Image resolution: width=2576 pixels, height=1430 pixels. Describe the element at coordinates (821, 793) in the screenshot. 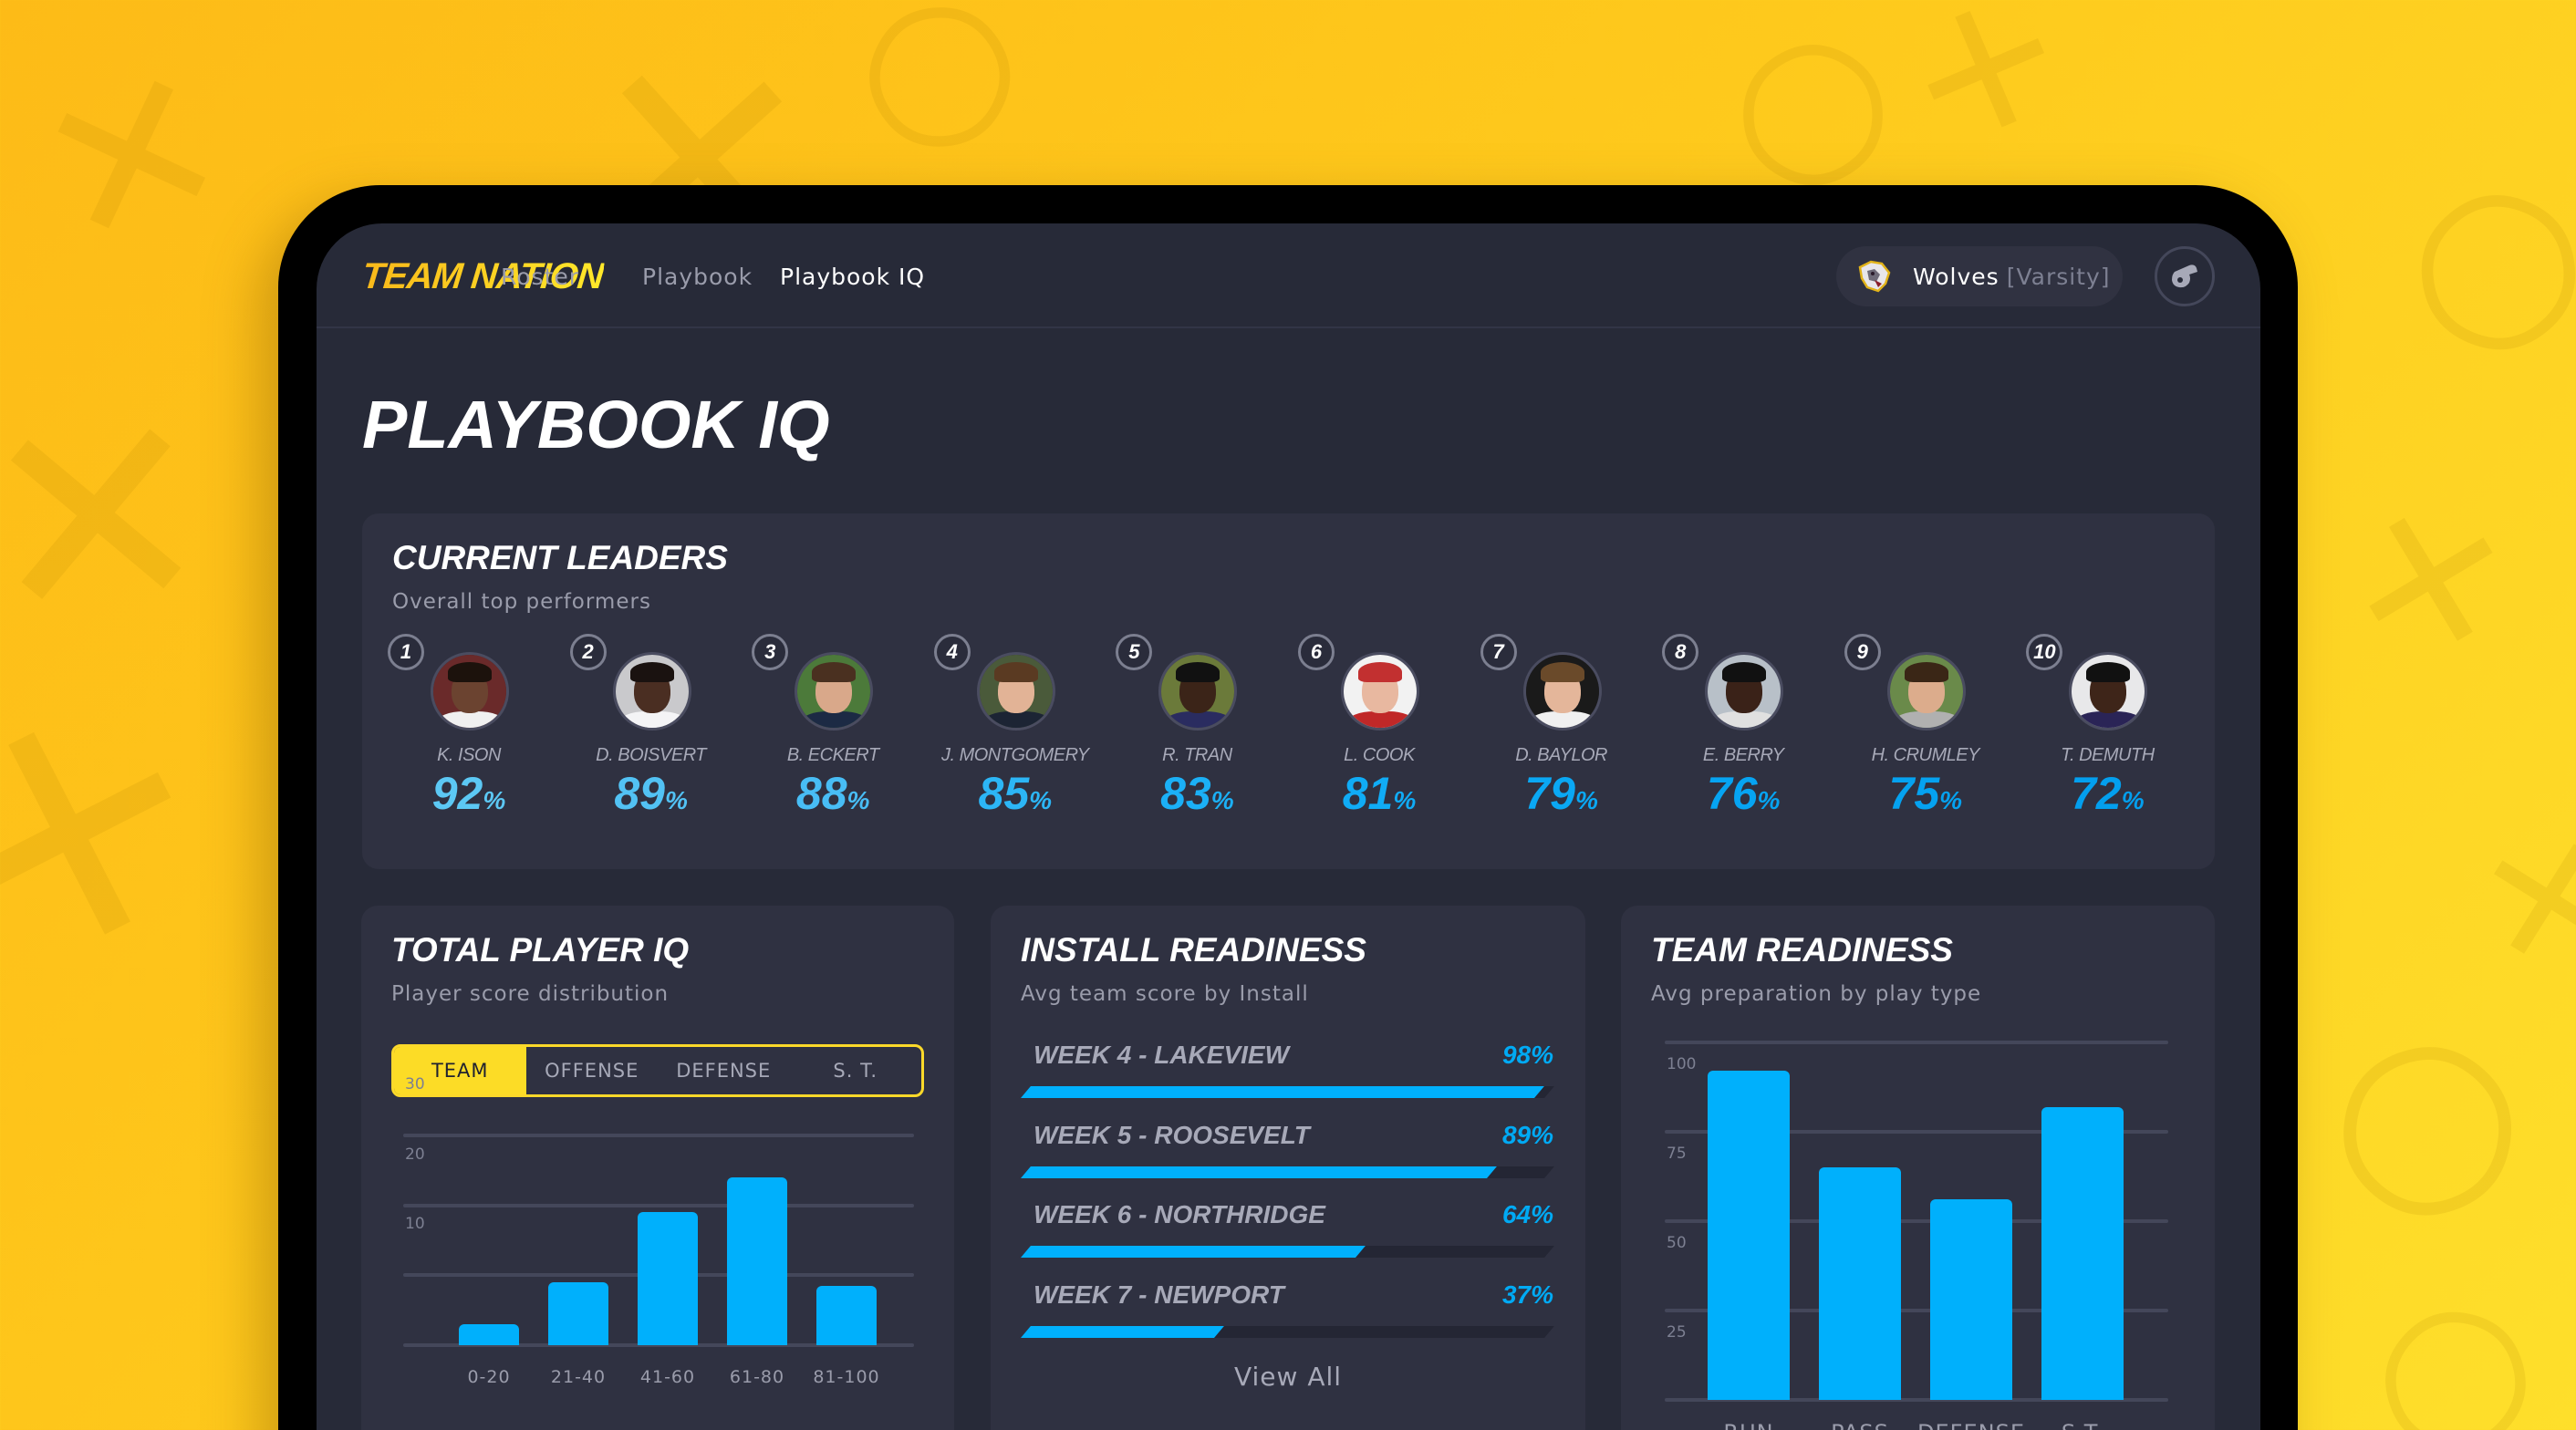

I see `score-value: 88` at that location.